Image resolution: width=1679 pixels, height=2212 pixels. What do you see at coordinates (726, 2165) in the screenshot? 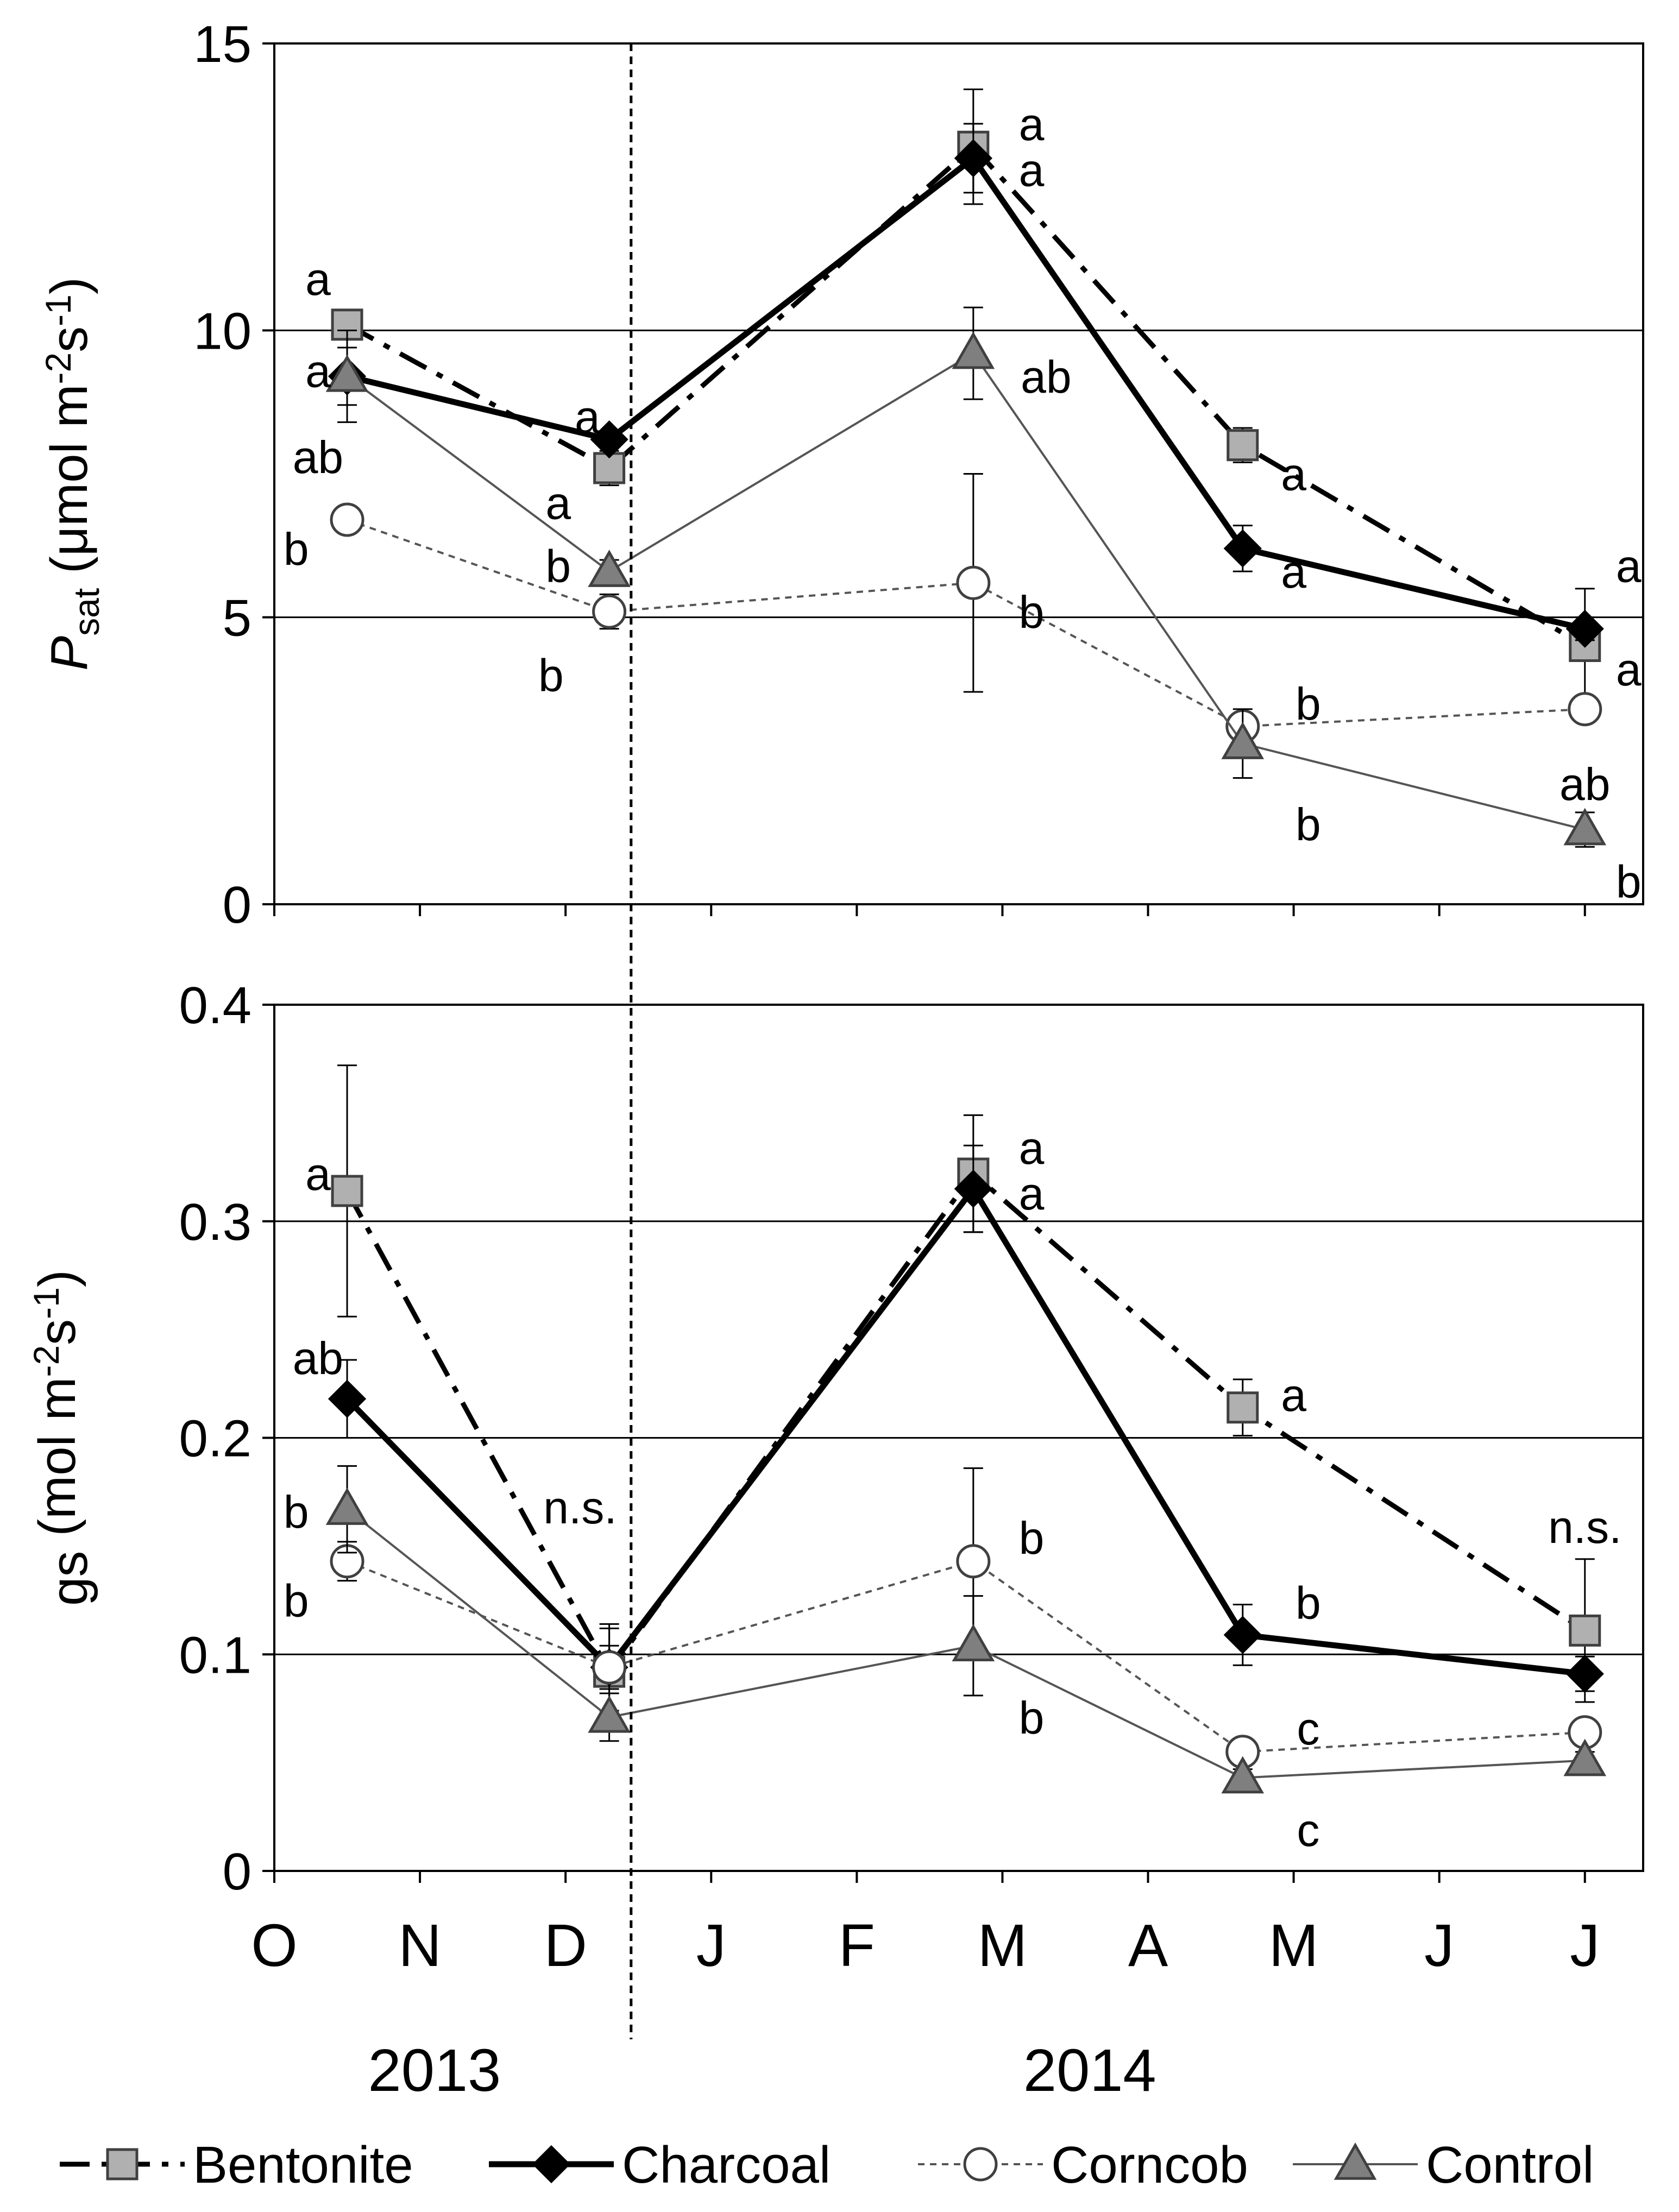
I see `legend-label: Charcoal` at bounding box center [726, 2165].